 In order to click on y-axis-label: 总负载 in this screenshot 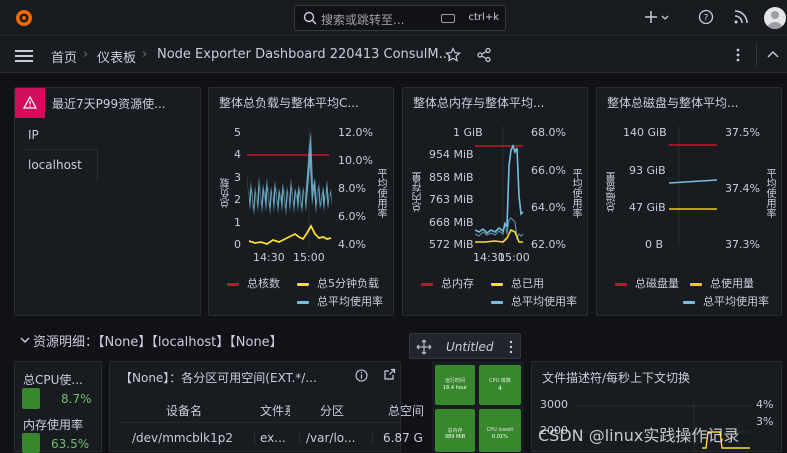, I will do `click(226, 193)`.